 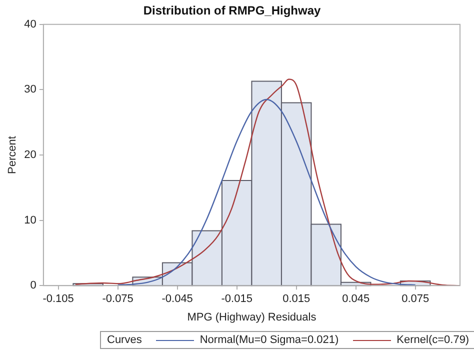 I want to click on legend-title: Curves, so click(x=124, y=340).